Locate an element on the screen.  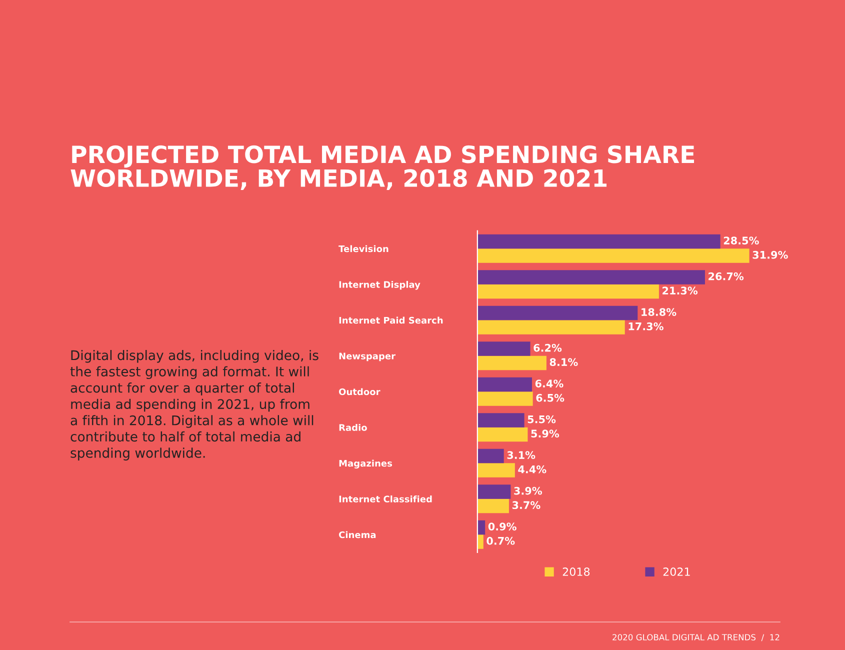
data-label: 26.7% is located at coordinates (726, 276).